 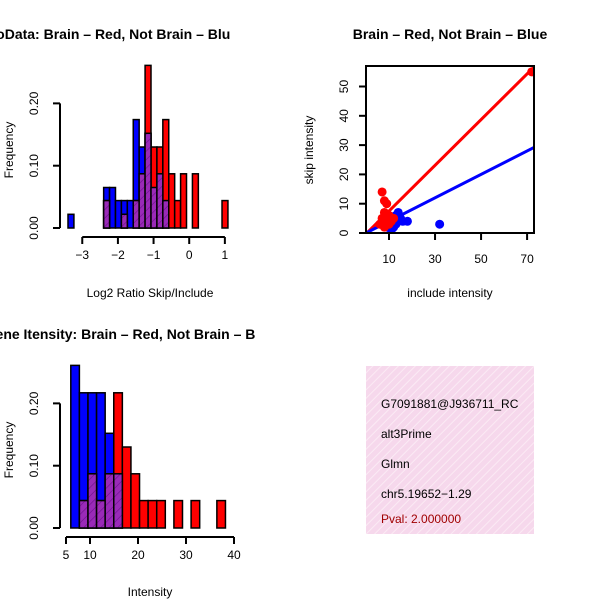 I want to click on info-box-background, so click(x=450, y=450).